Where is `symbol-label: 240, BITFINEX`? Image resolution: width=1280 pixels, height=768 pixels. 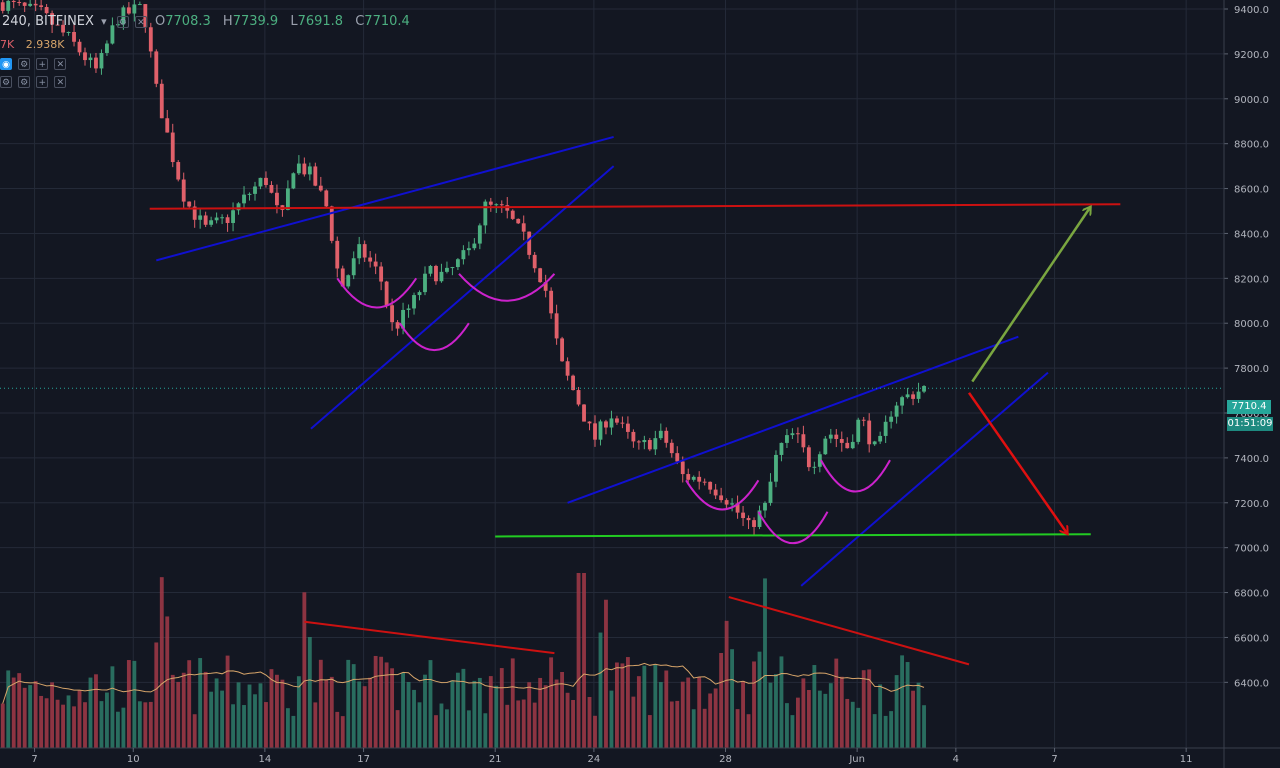
symbol-label: 240, BITFINEX is located at coordinates (48, 21).